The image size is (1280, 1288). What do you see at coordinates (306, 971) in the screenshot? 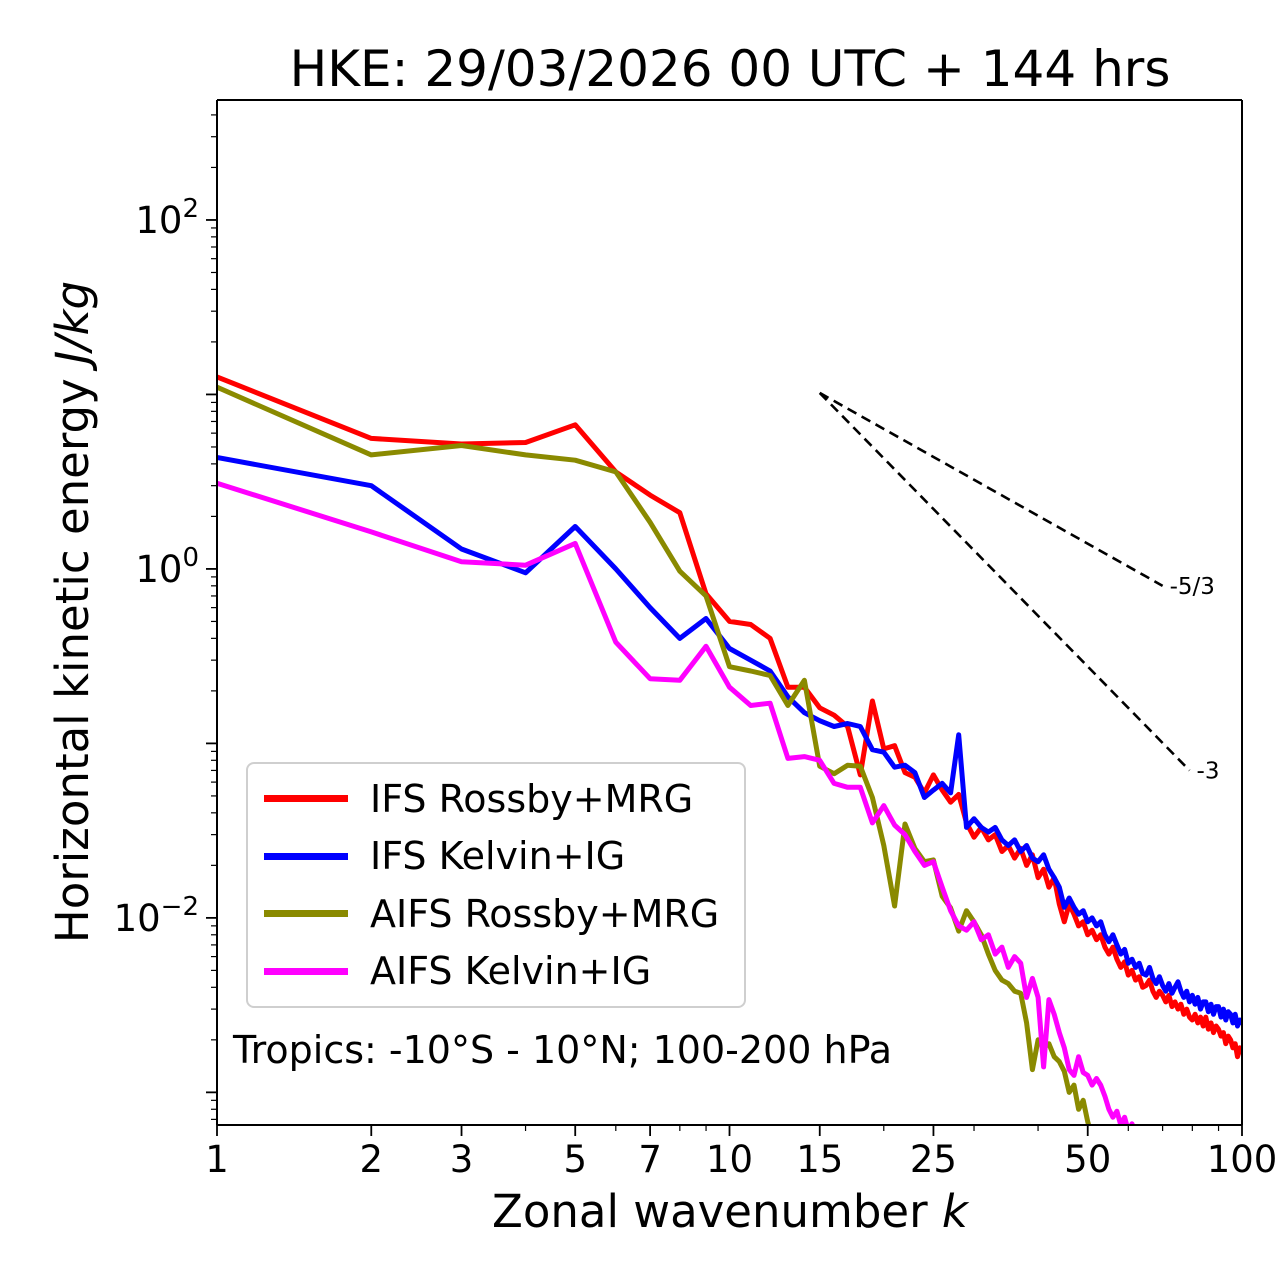
I see `legend-swatch-aifs-kelvin-ig` at bounding box center [306, 971].